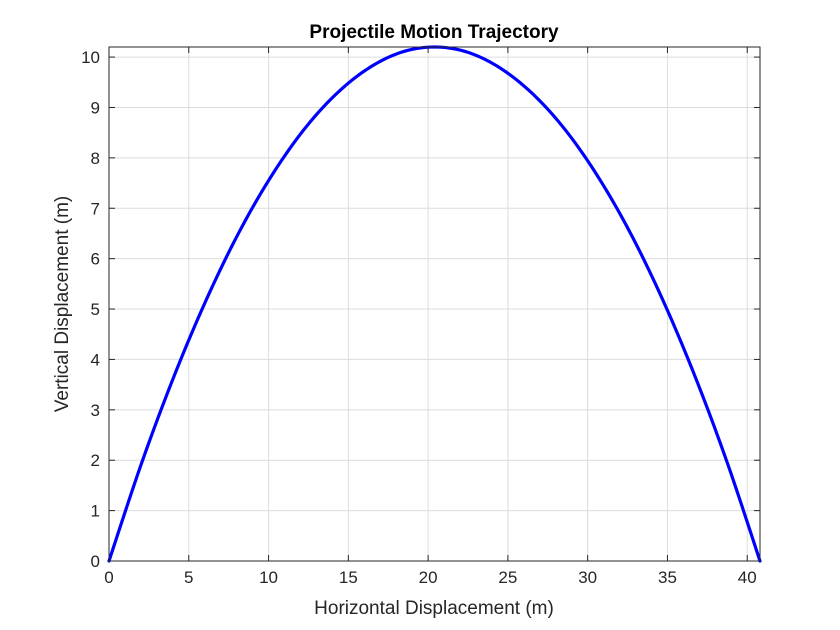 Image resolution: width=840 pixels, height=630 pixels. Describe the element at coordinates (108, 577) in the screenshot. I see `x-tick-label: 0` at that location.